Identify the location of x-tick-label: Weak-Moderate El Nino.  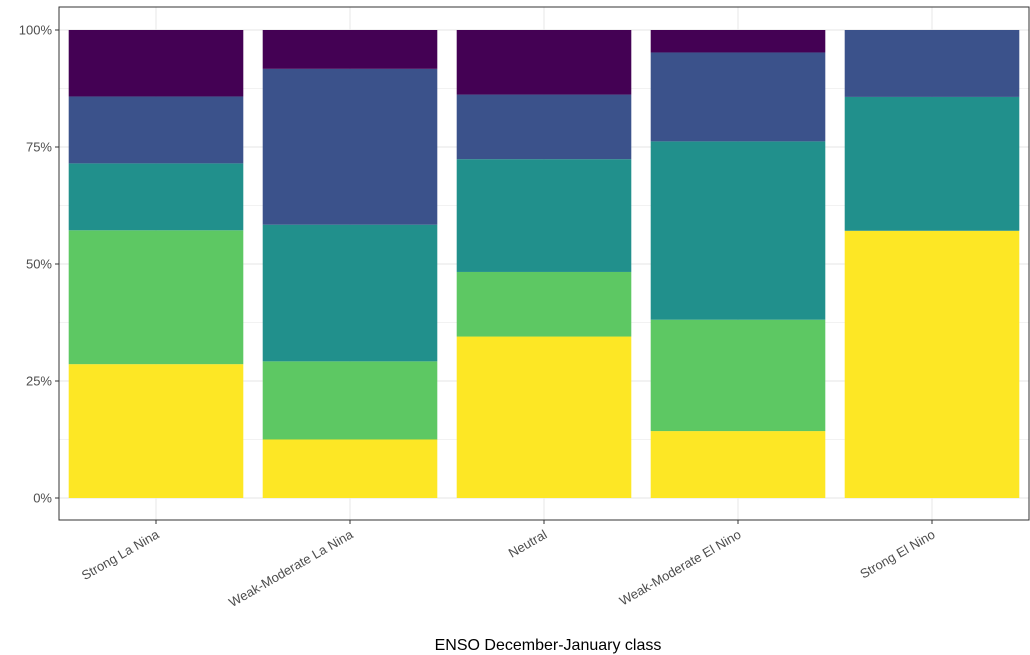
(680, 568).